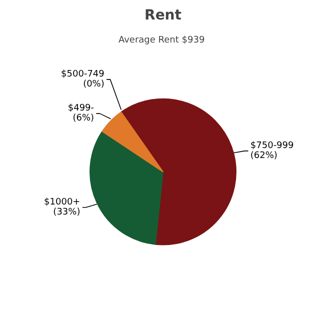  I want to click on slice-label: $499-, so click(81, 109).